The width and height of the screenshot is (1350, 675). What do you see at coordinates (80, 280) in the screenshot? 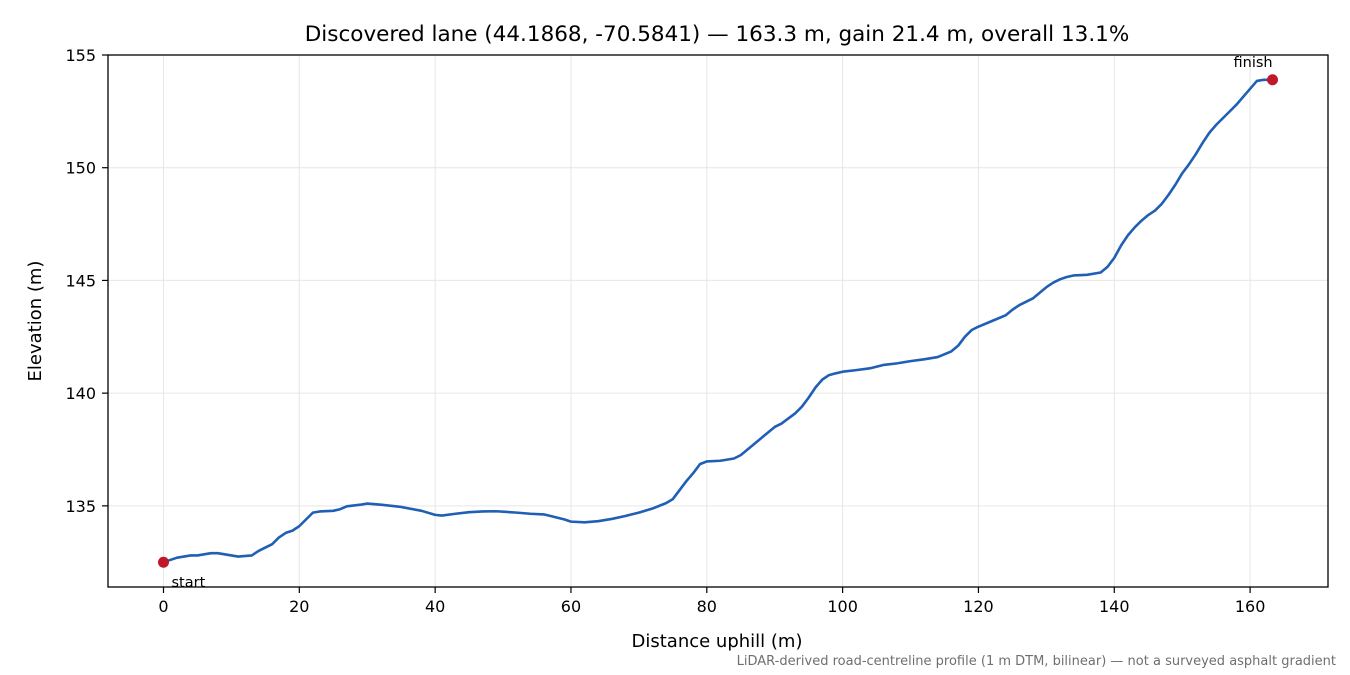
I see `y-tick-label: 145` at bounding box center [80, 280].